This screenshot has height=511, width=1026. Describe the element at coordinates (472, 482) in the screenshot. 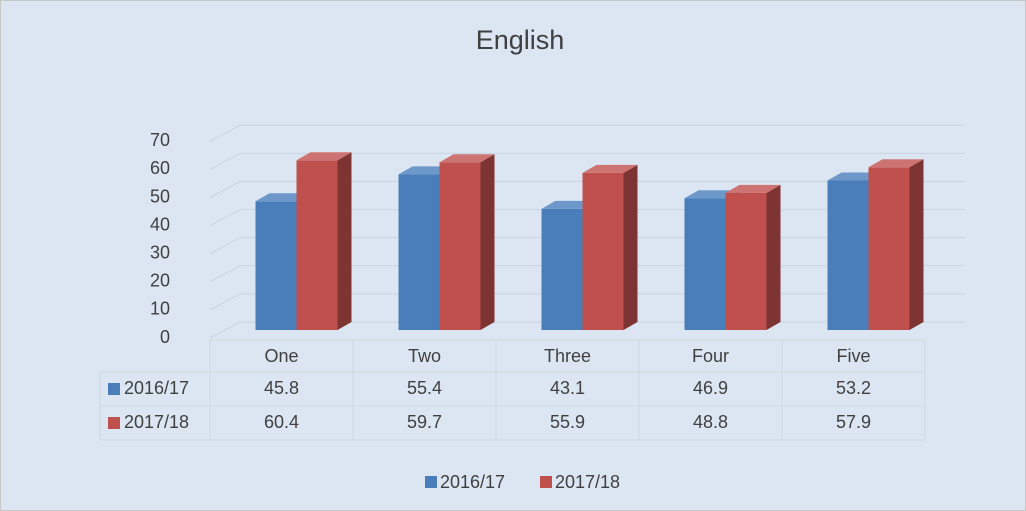

I see `legend-label: 2016/17` at that location.